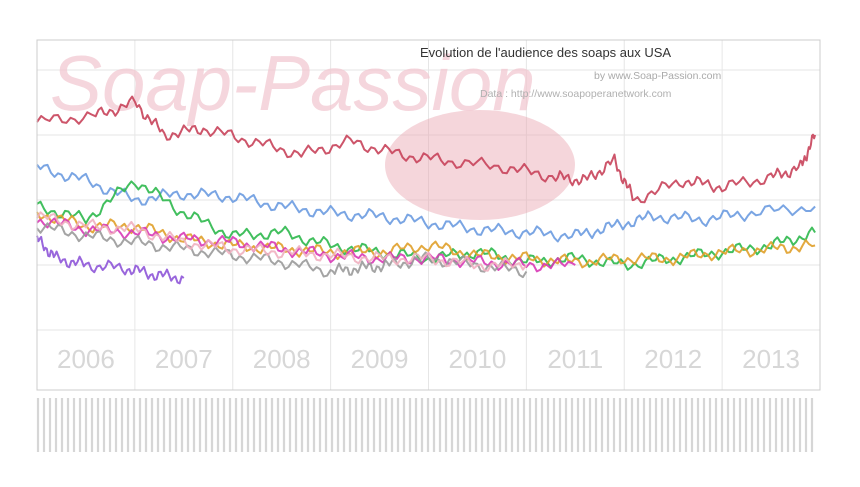  What do you see at coordinates (673, 359) in the screenshot?
I see `year-label: 2012` at bounding box center [673, 359].